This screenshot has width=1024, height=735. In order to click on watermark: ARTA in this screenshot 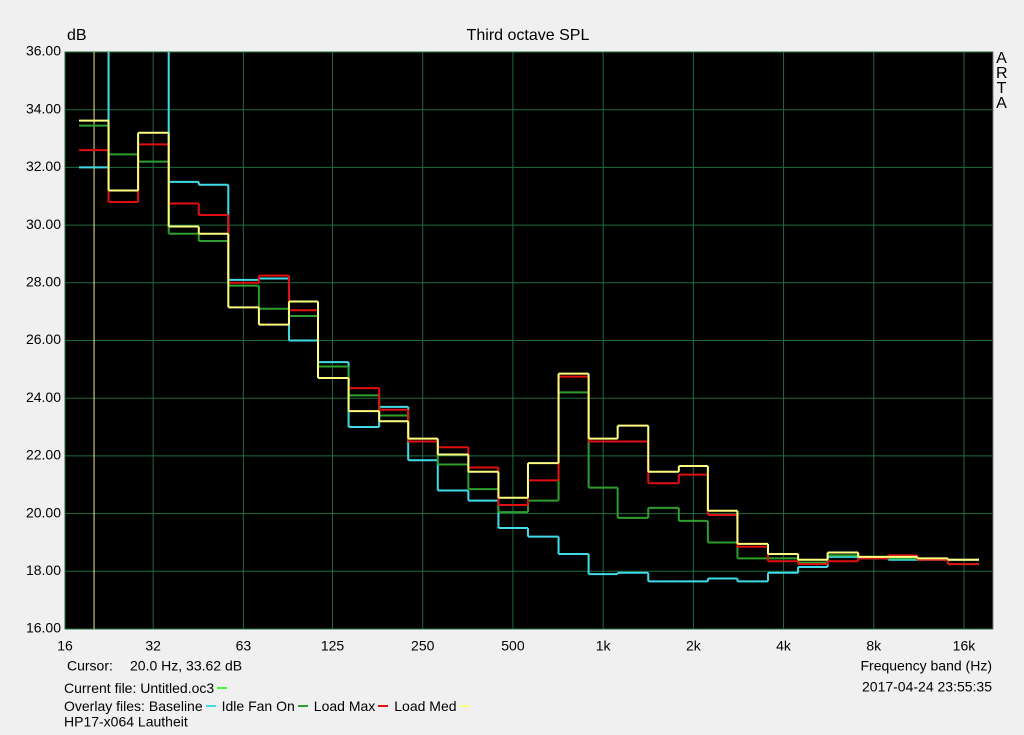, I will do `click(1002, 81)`.